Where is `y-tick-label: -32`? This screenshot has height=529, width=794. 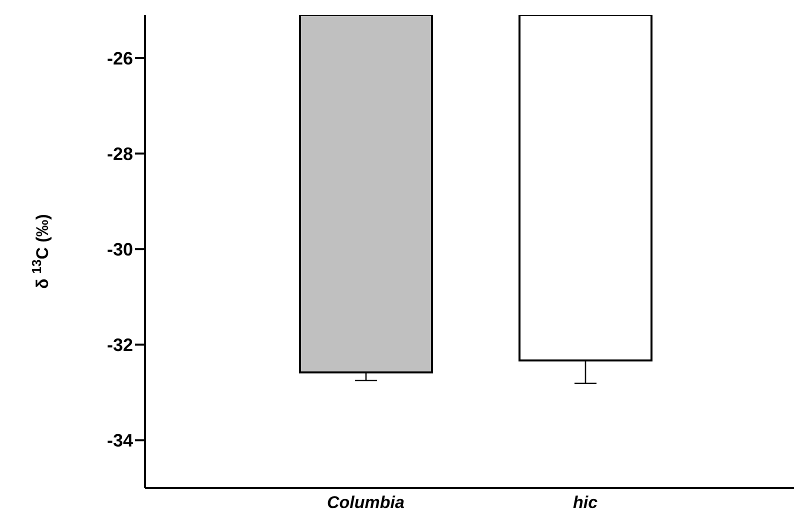
y-tick-label: -32 is located at coordinates (119, 345).